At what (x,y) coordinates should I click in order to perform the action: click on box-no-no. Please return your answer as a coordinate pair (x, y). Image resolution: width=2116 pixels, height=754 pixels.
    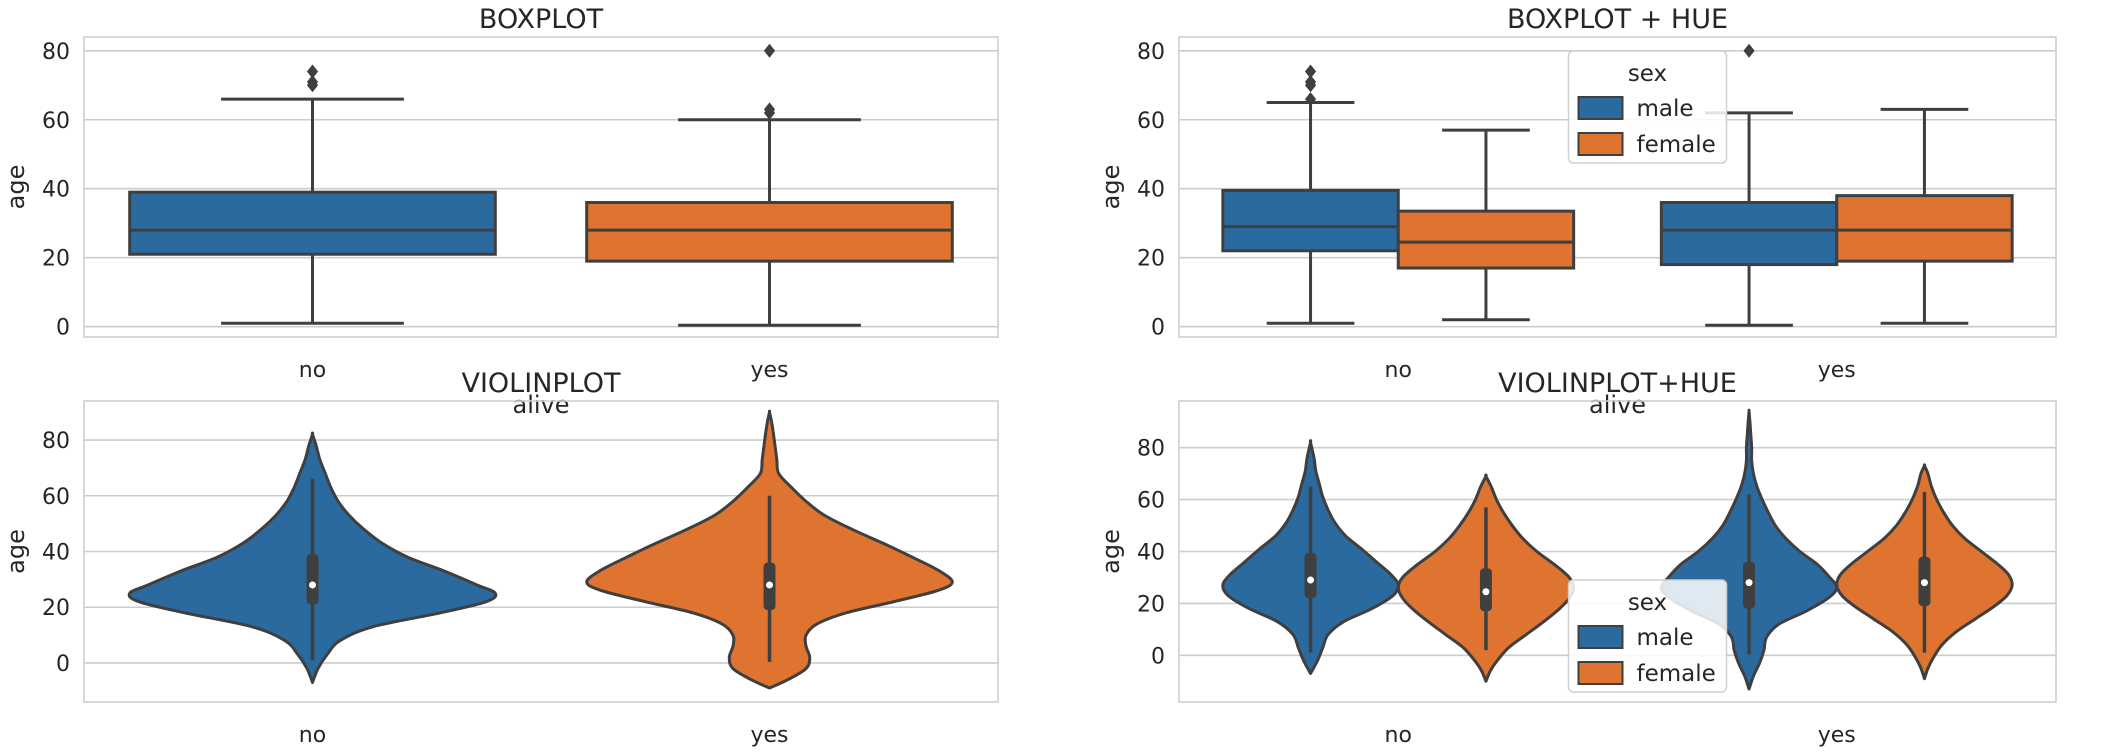
    Looking at the image, I should click on (312, 194).